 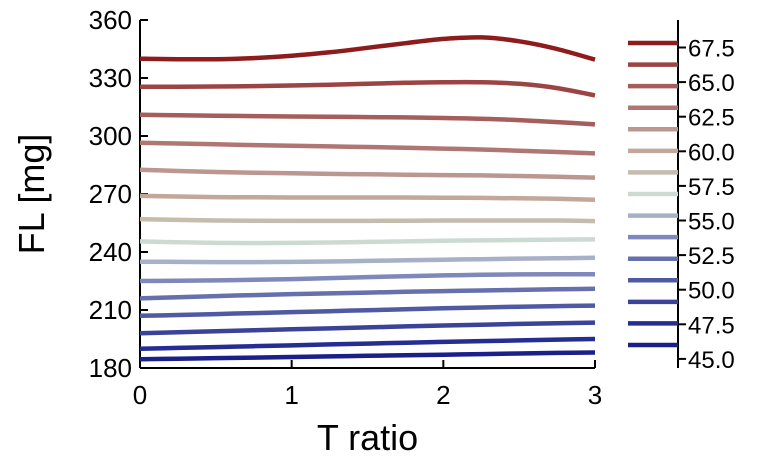 I want to click on x-tick-label: 2, so click(x=443, y=395).